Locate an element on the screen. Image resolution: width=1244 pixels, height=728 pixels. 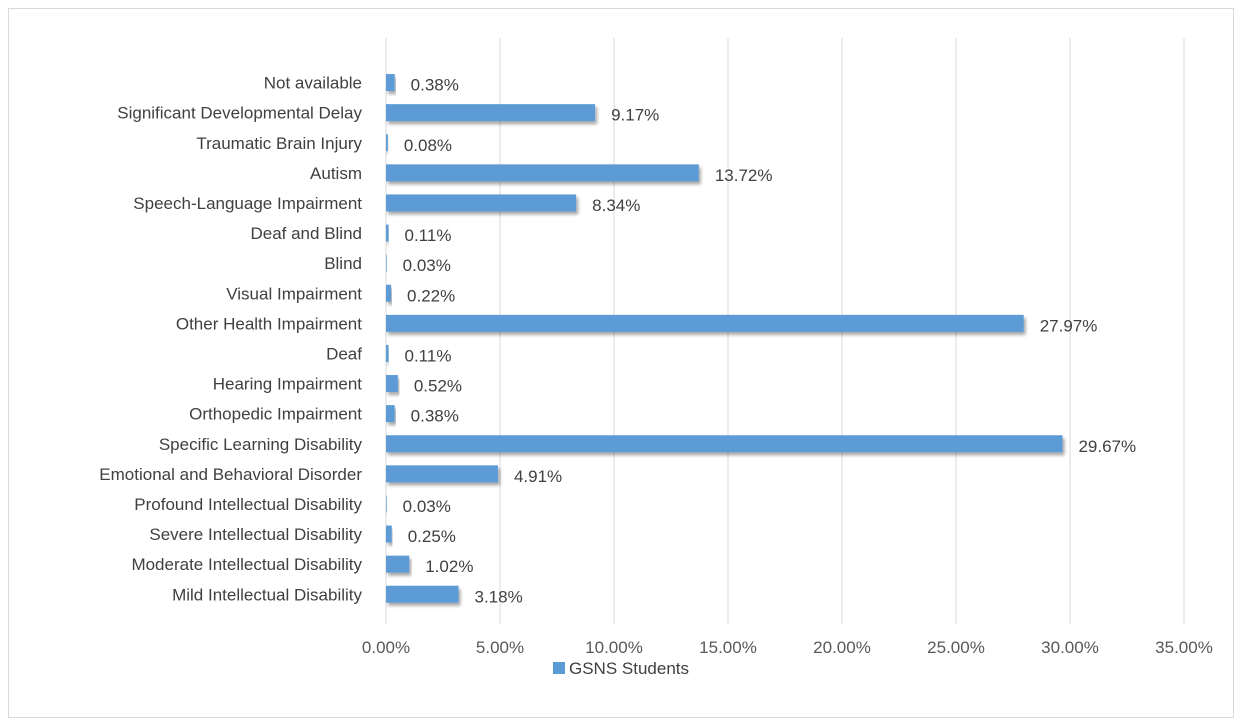
category-label: Autism is located at coordinates (336, 173).